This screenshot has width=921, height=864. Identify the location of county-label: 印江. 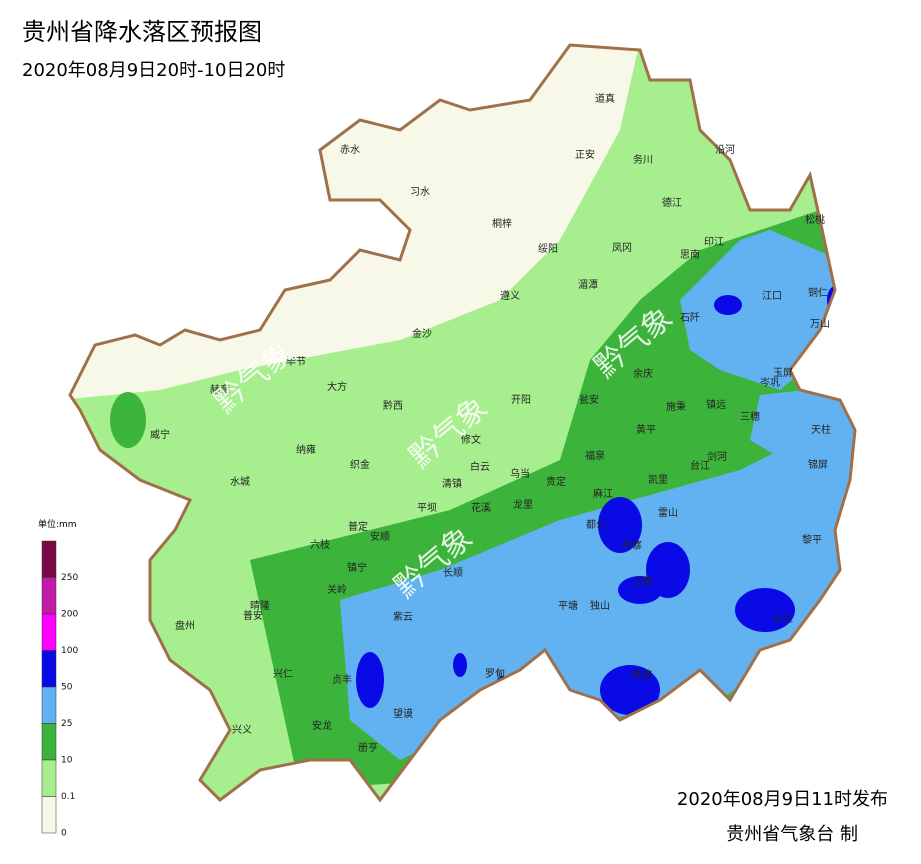
(714, 242).